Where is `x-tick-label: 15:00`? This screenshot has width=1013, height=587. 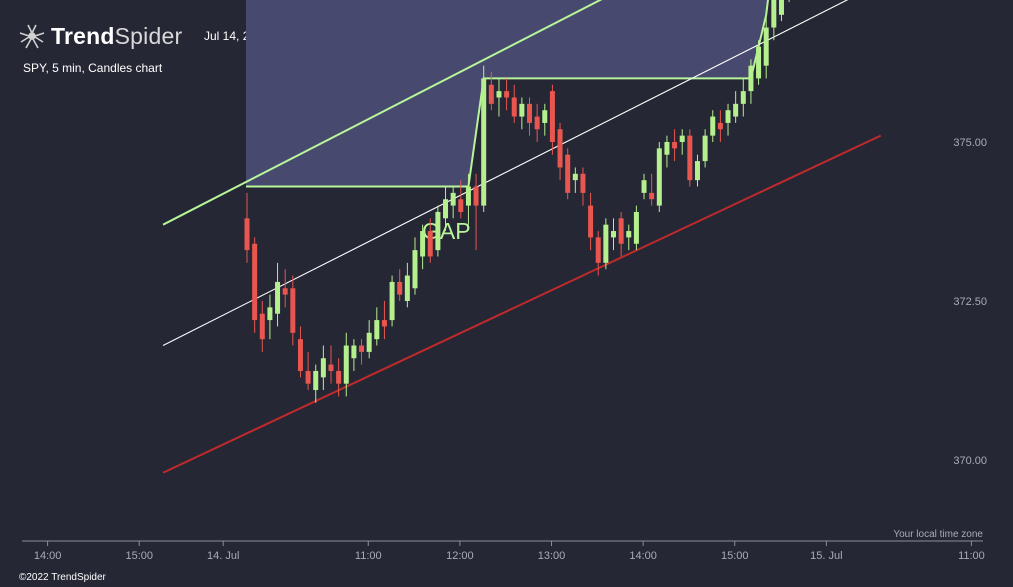 x-tick-label: 15:00 is located at coordinates (735, 556).